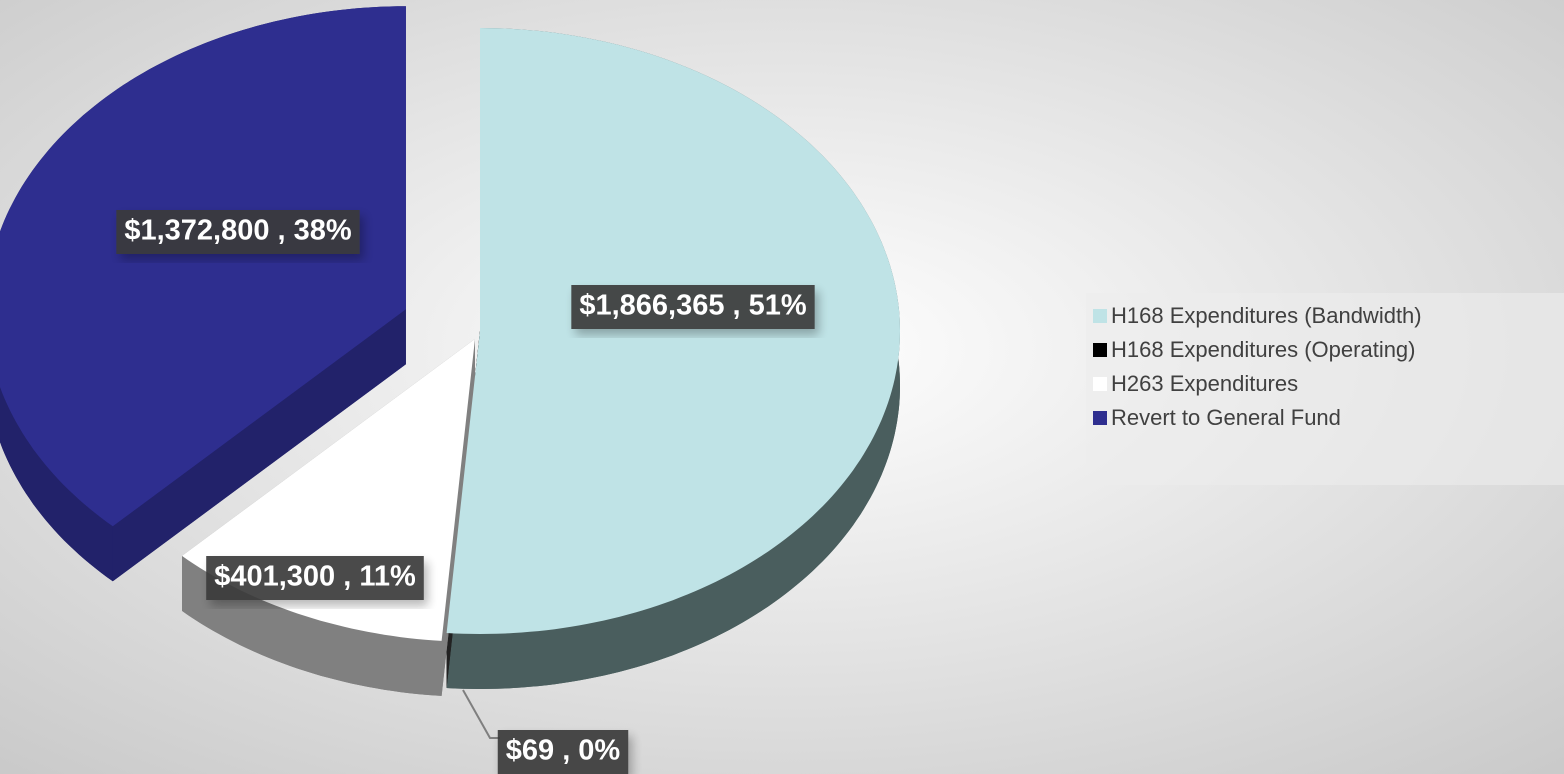  Describe the element at coordinates (1204, 383) in the screenshot. I see `legend-label: H263 Expenditures` at that location.